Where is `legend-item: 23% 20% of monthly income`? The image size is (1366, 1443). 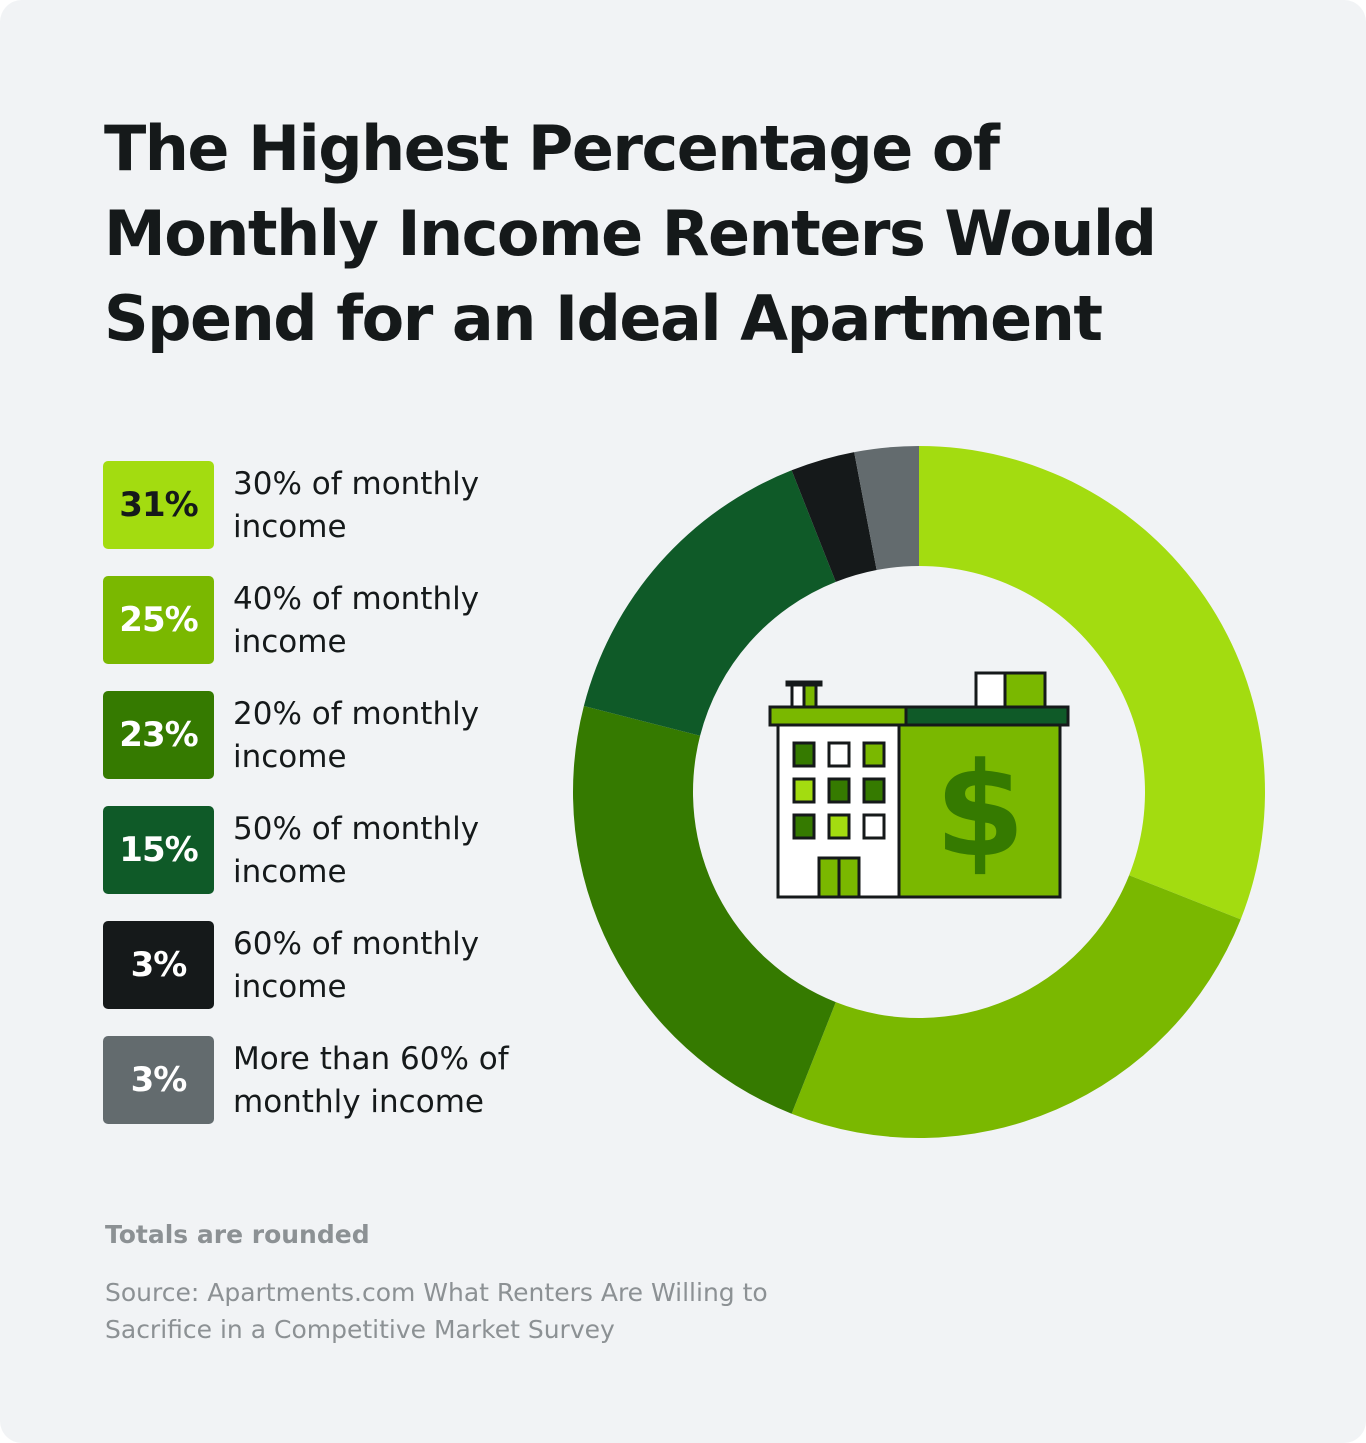 legend-item: 23% 20% of monthly income is located at coordinates (333, 735).